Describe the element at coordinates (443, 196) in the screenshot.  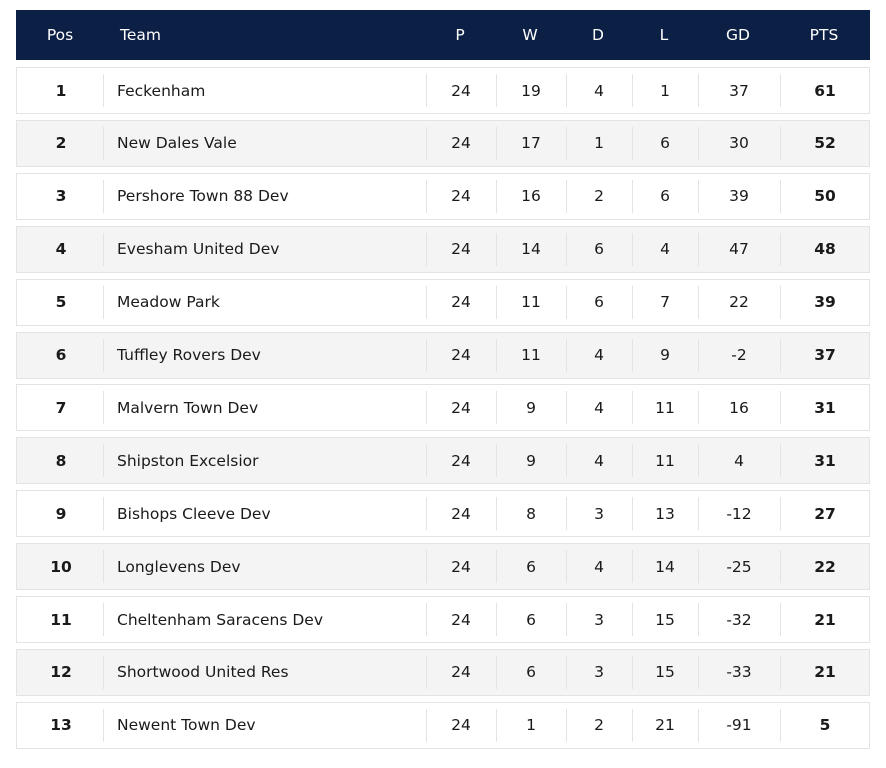
I see `table-row: 3 Pershore Town 88 Dev 24 16 2 6 39 50` at that location.